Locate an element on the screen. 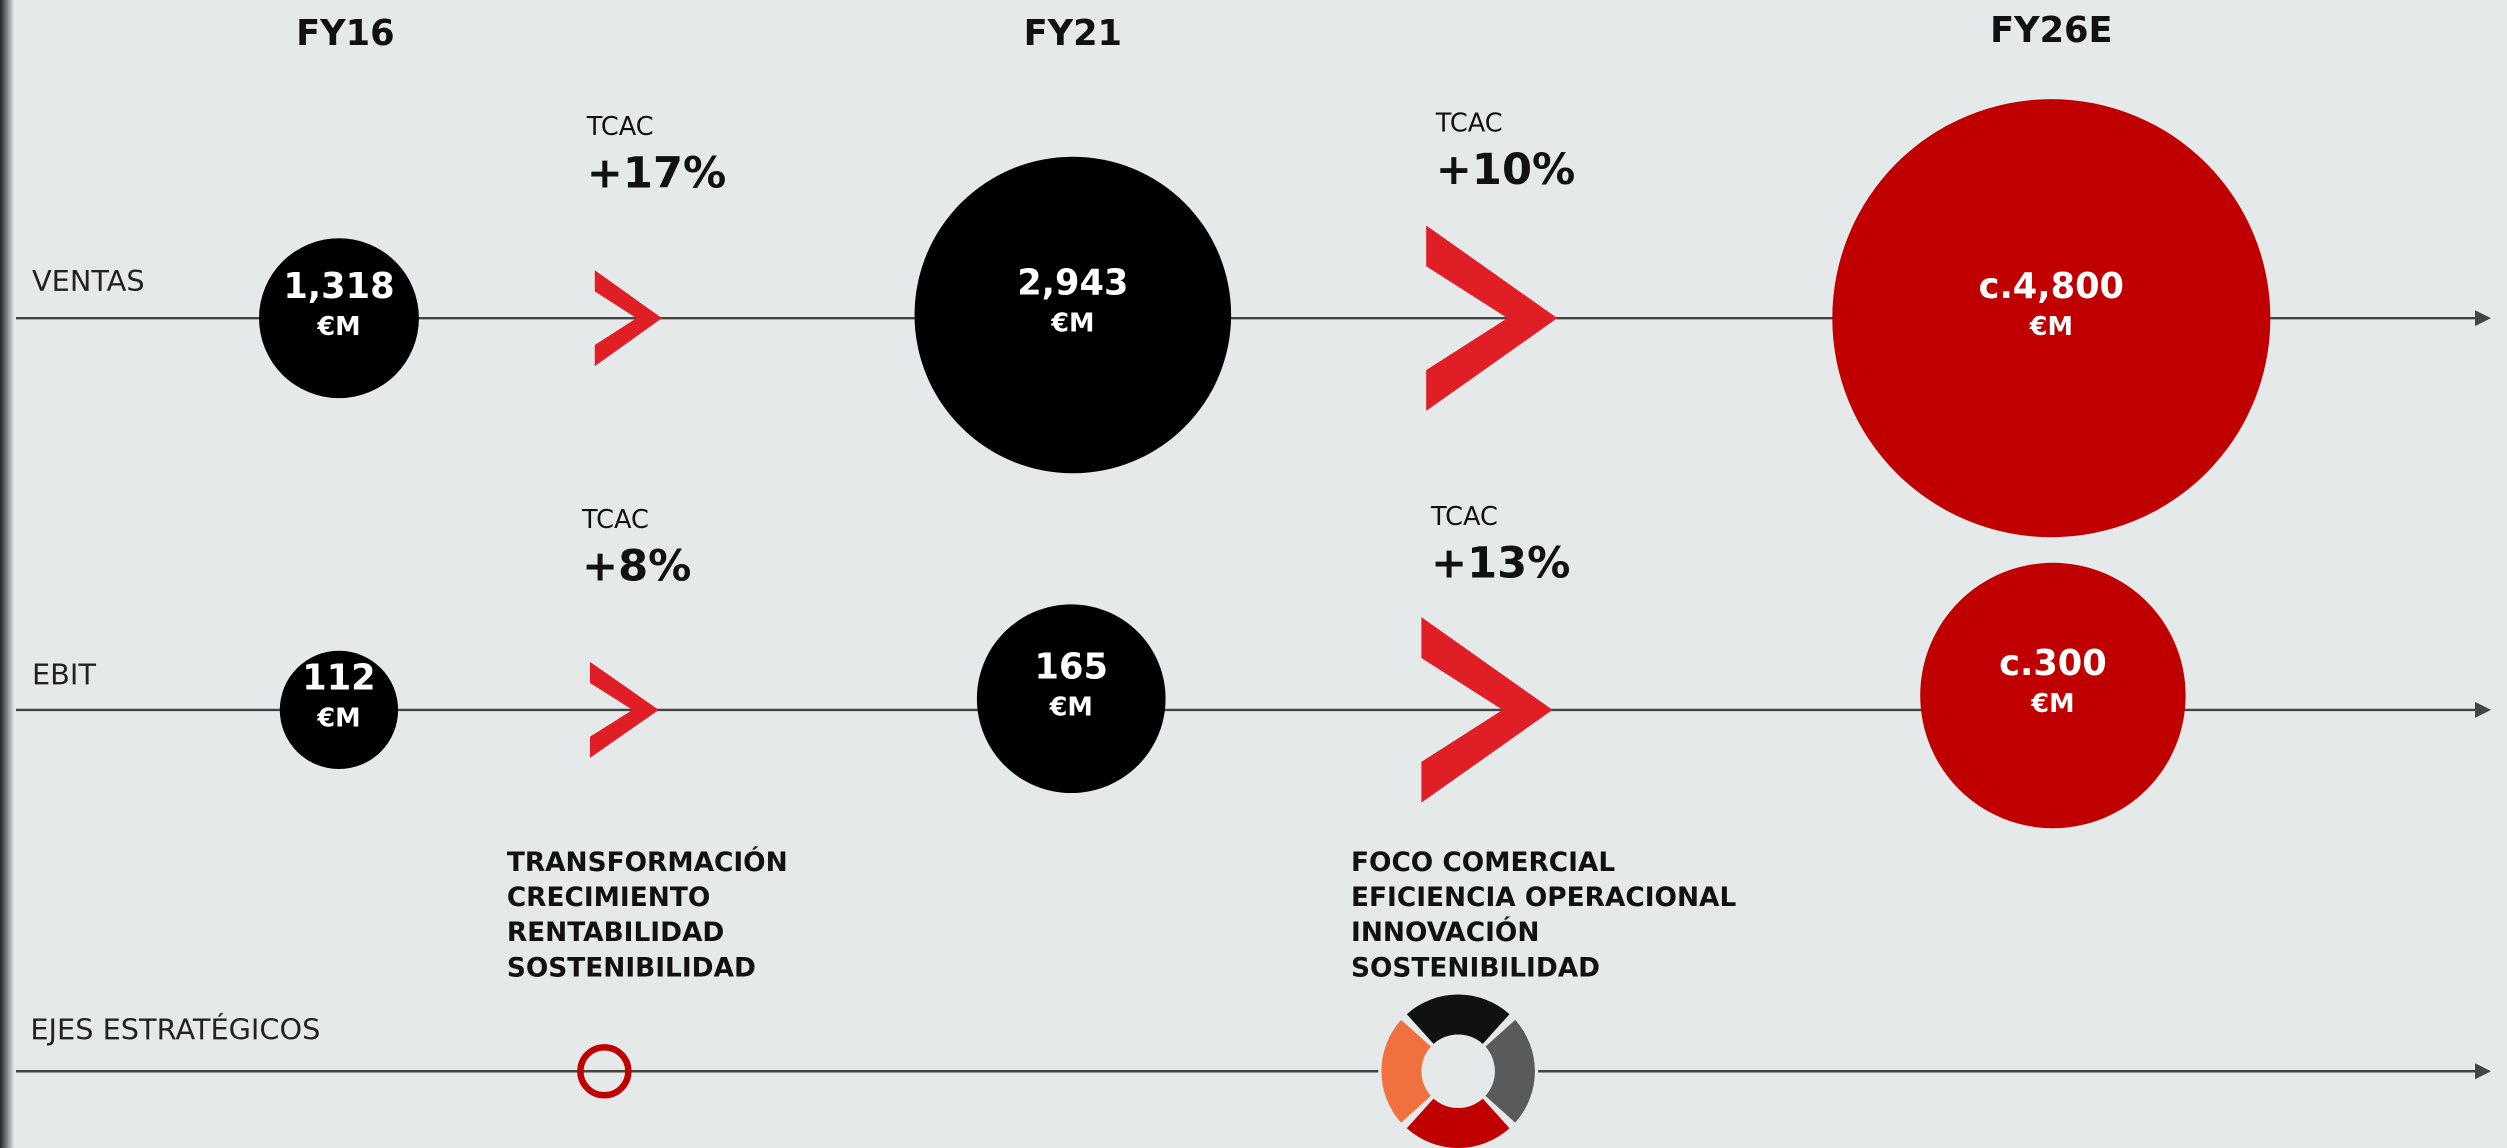 The height and width of the screenshot is (1148, 2507). axis-item: FOCO COMERCIAL is located at coordinates (1483, 863).